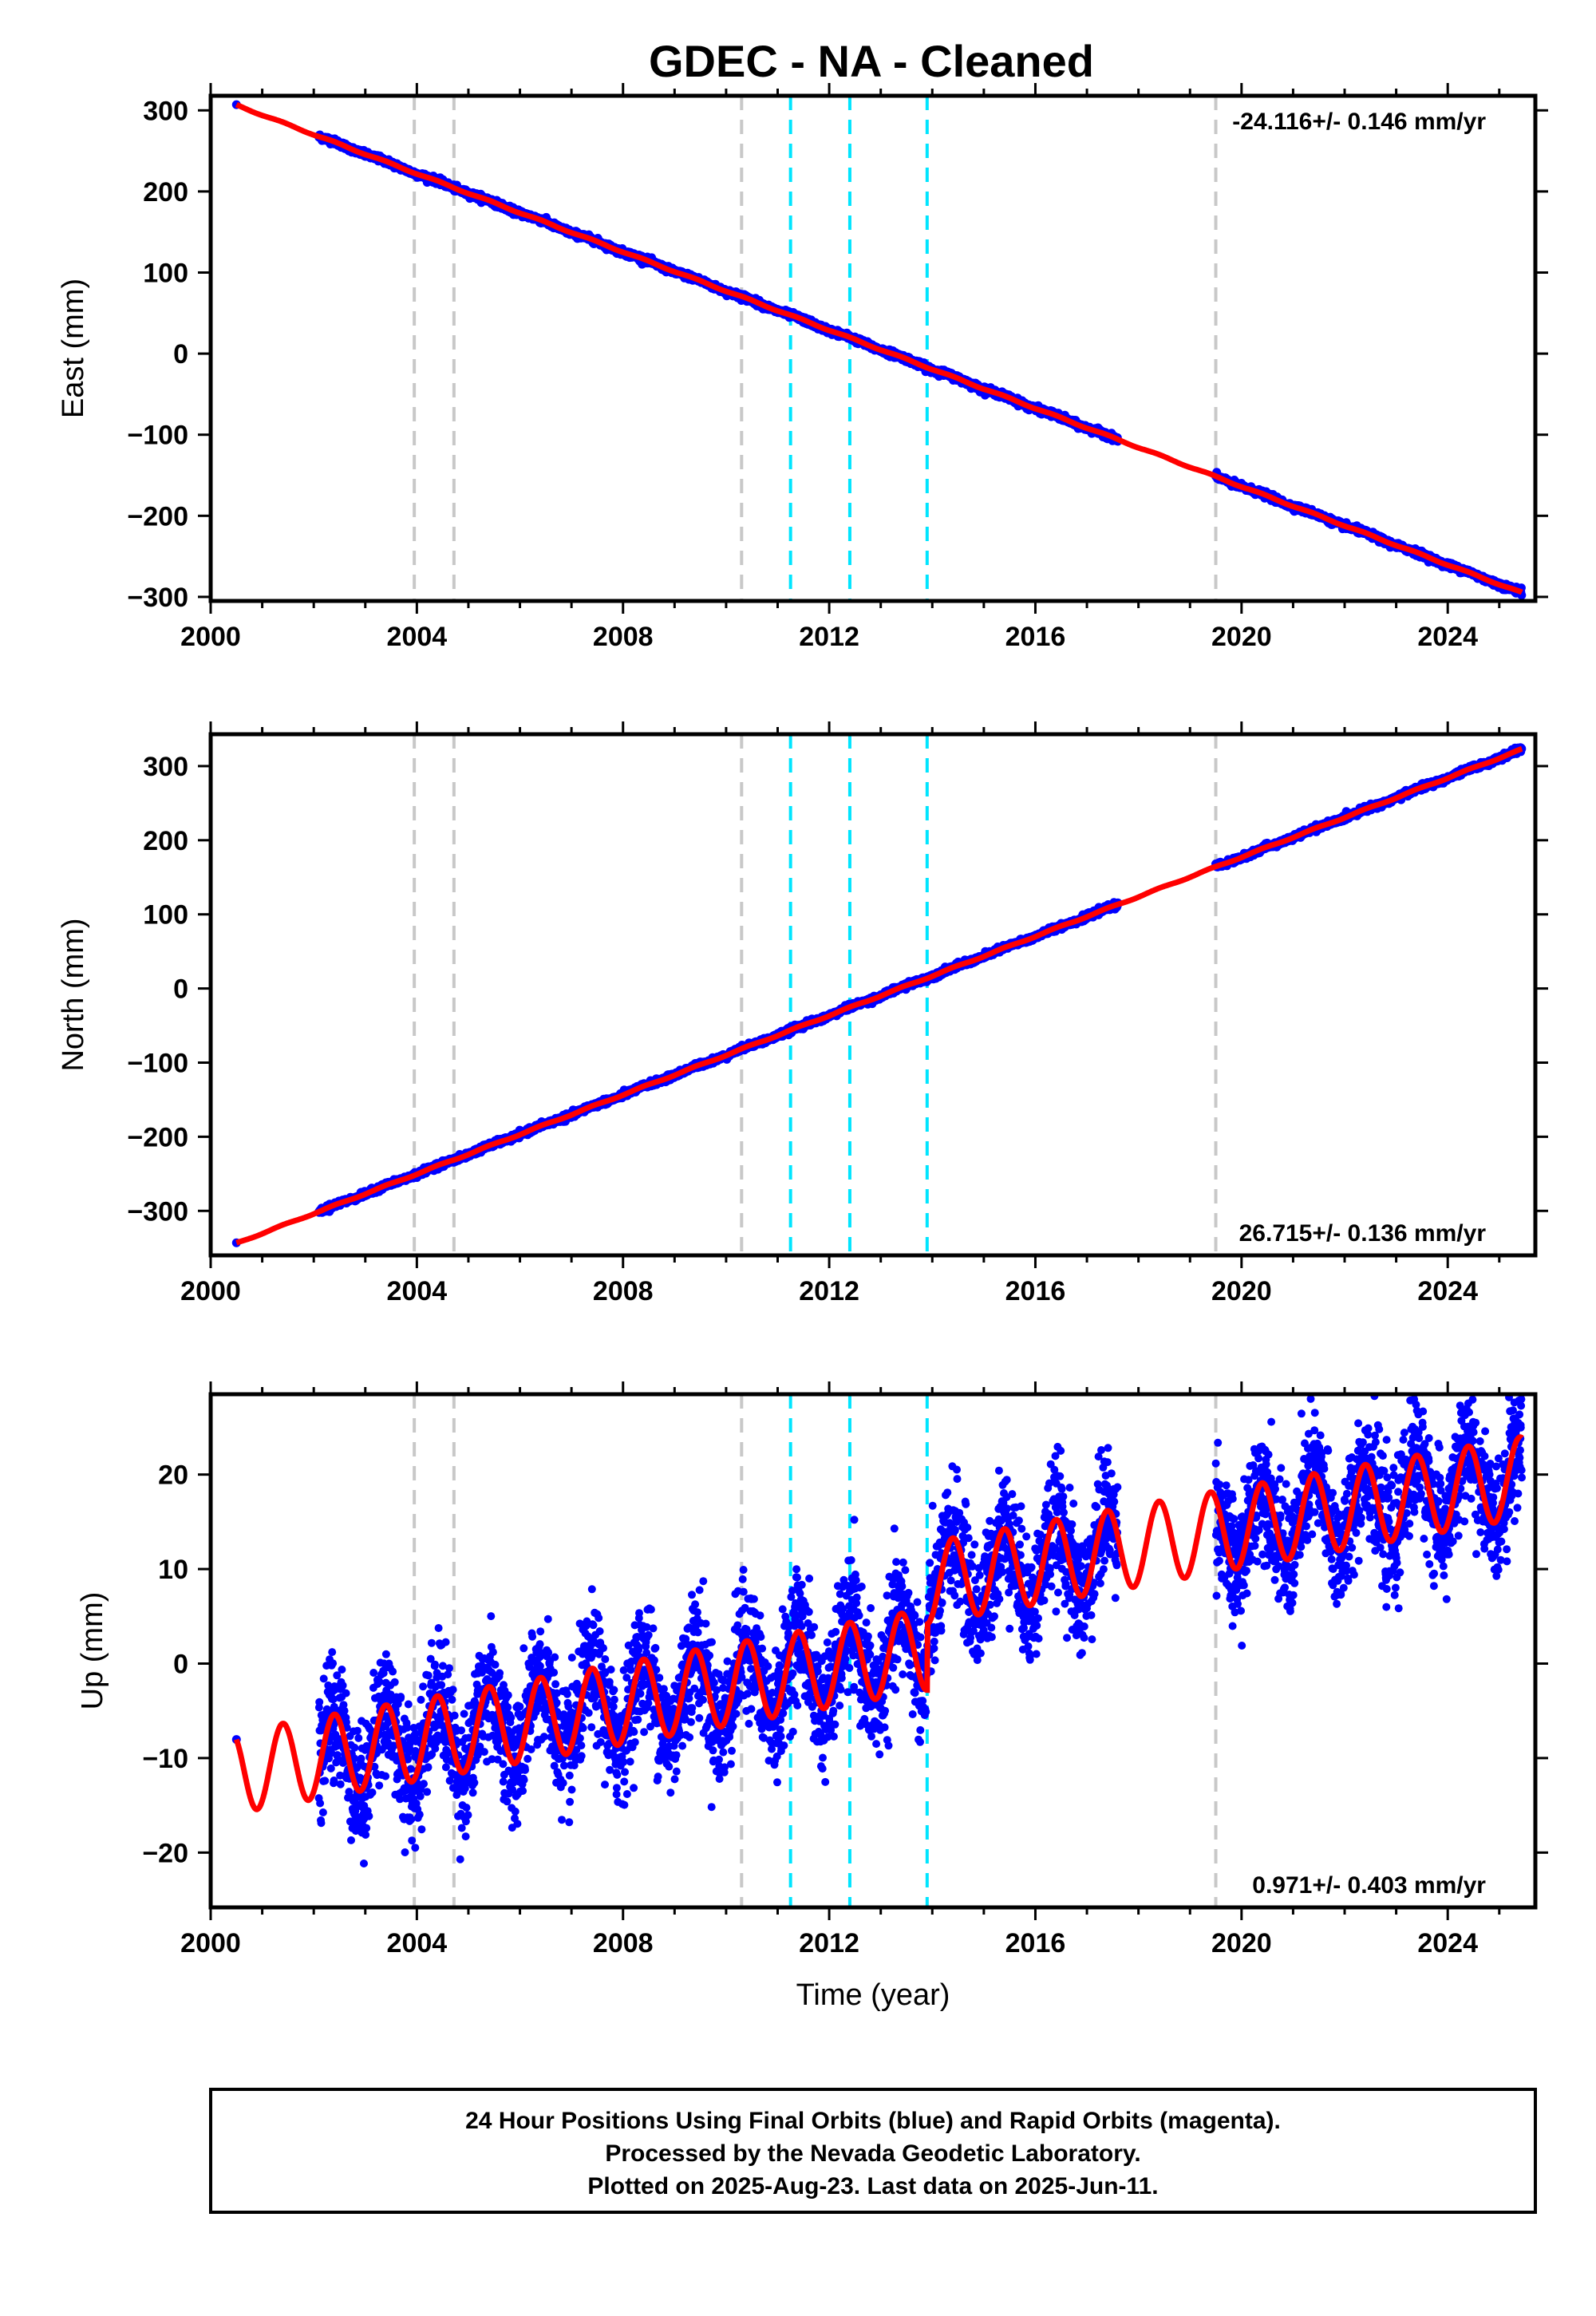  Describe the element at coordinates (165, 192) in the screenshot. I see `y-tick-label: 200` at that location.